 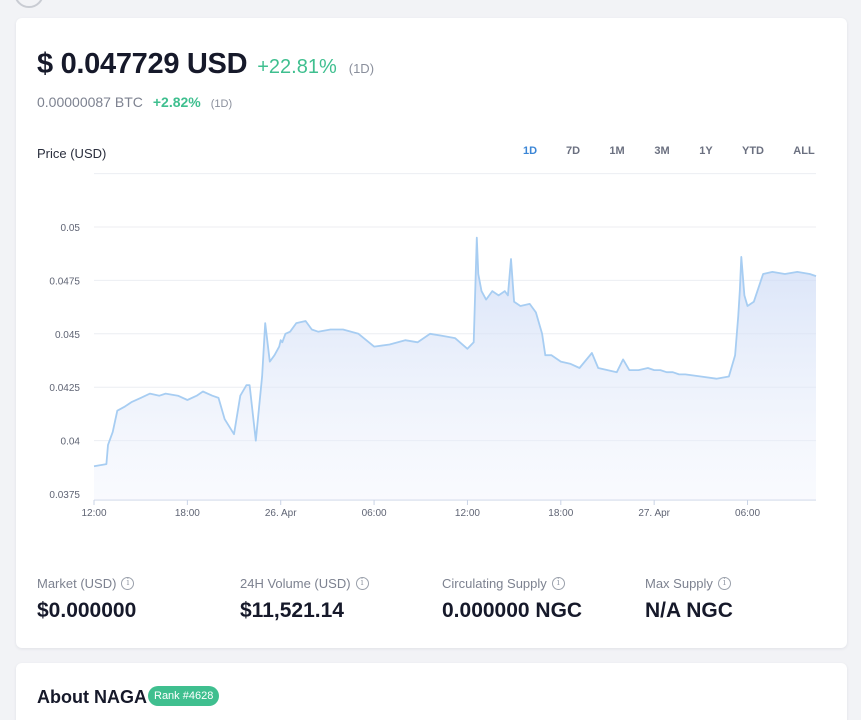 What do you see at coordinates (72, 153) in the screenshot?
I see `chart-title: Price (USD)` at bounding box center [72, 153].